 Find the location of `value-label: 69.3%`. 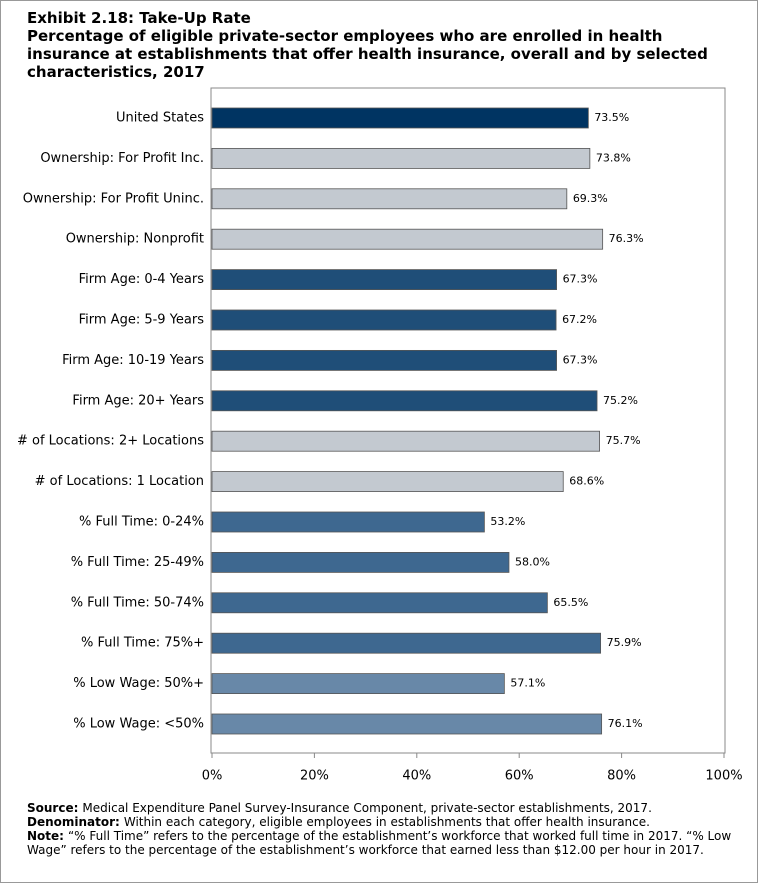

value-label: 69.3% is located at coordinates (590, 198).